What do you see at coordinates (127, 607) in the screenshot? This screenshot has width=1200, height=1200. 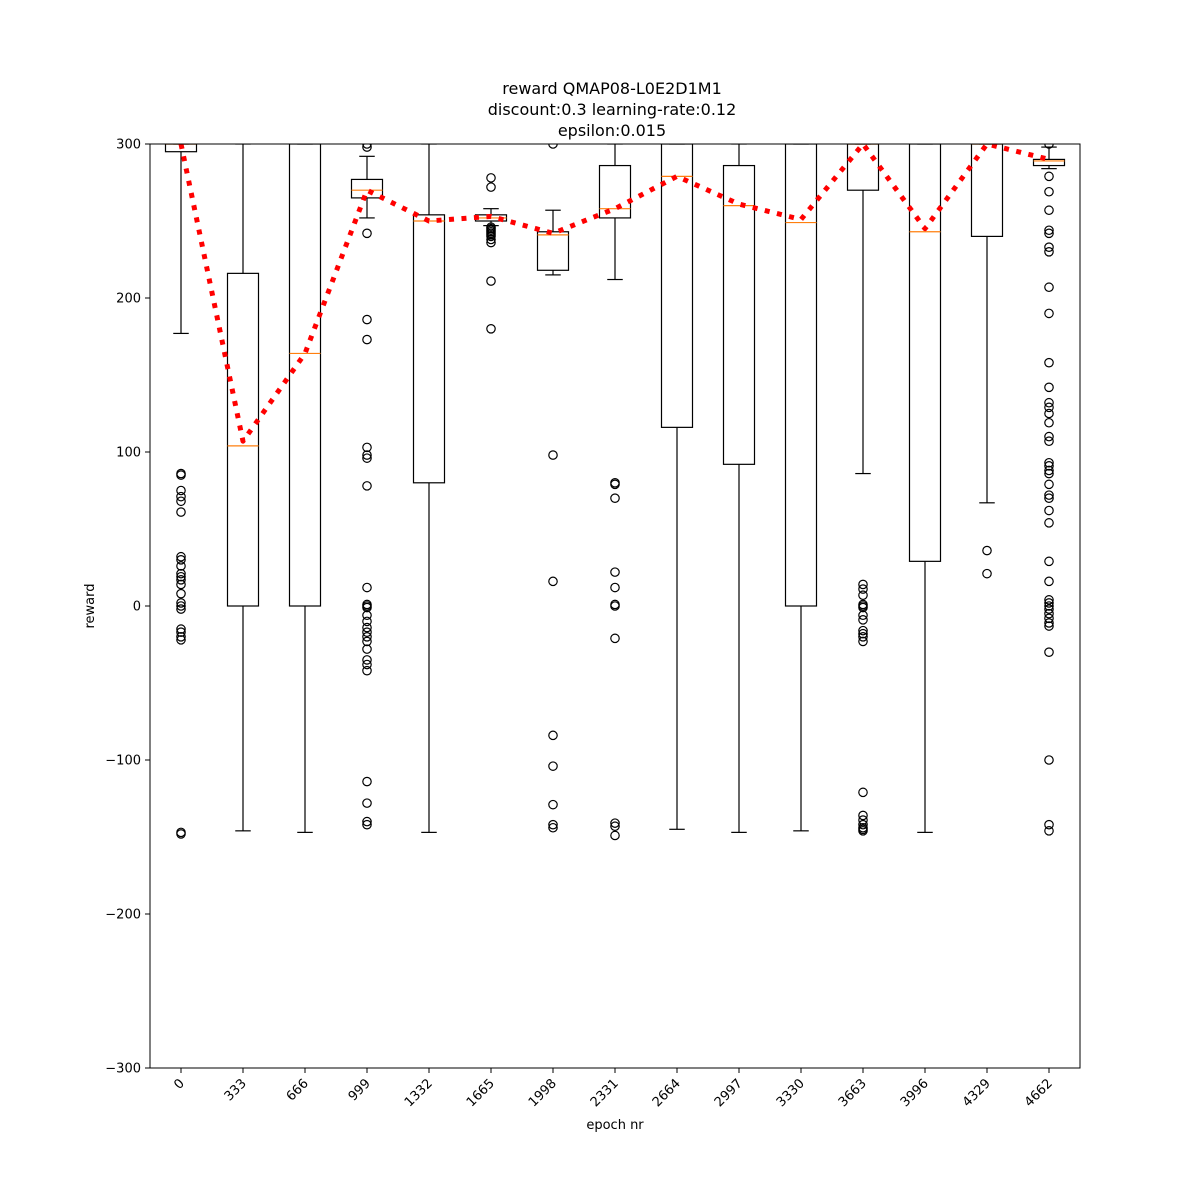 I see `y-axis: 300 200 100 0 −100 −200 −300` at bounding box center [127, 607].